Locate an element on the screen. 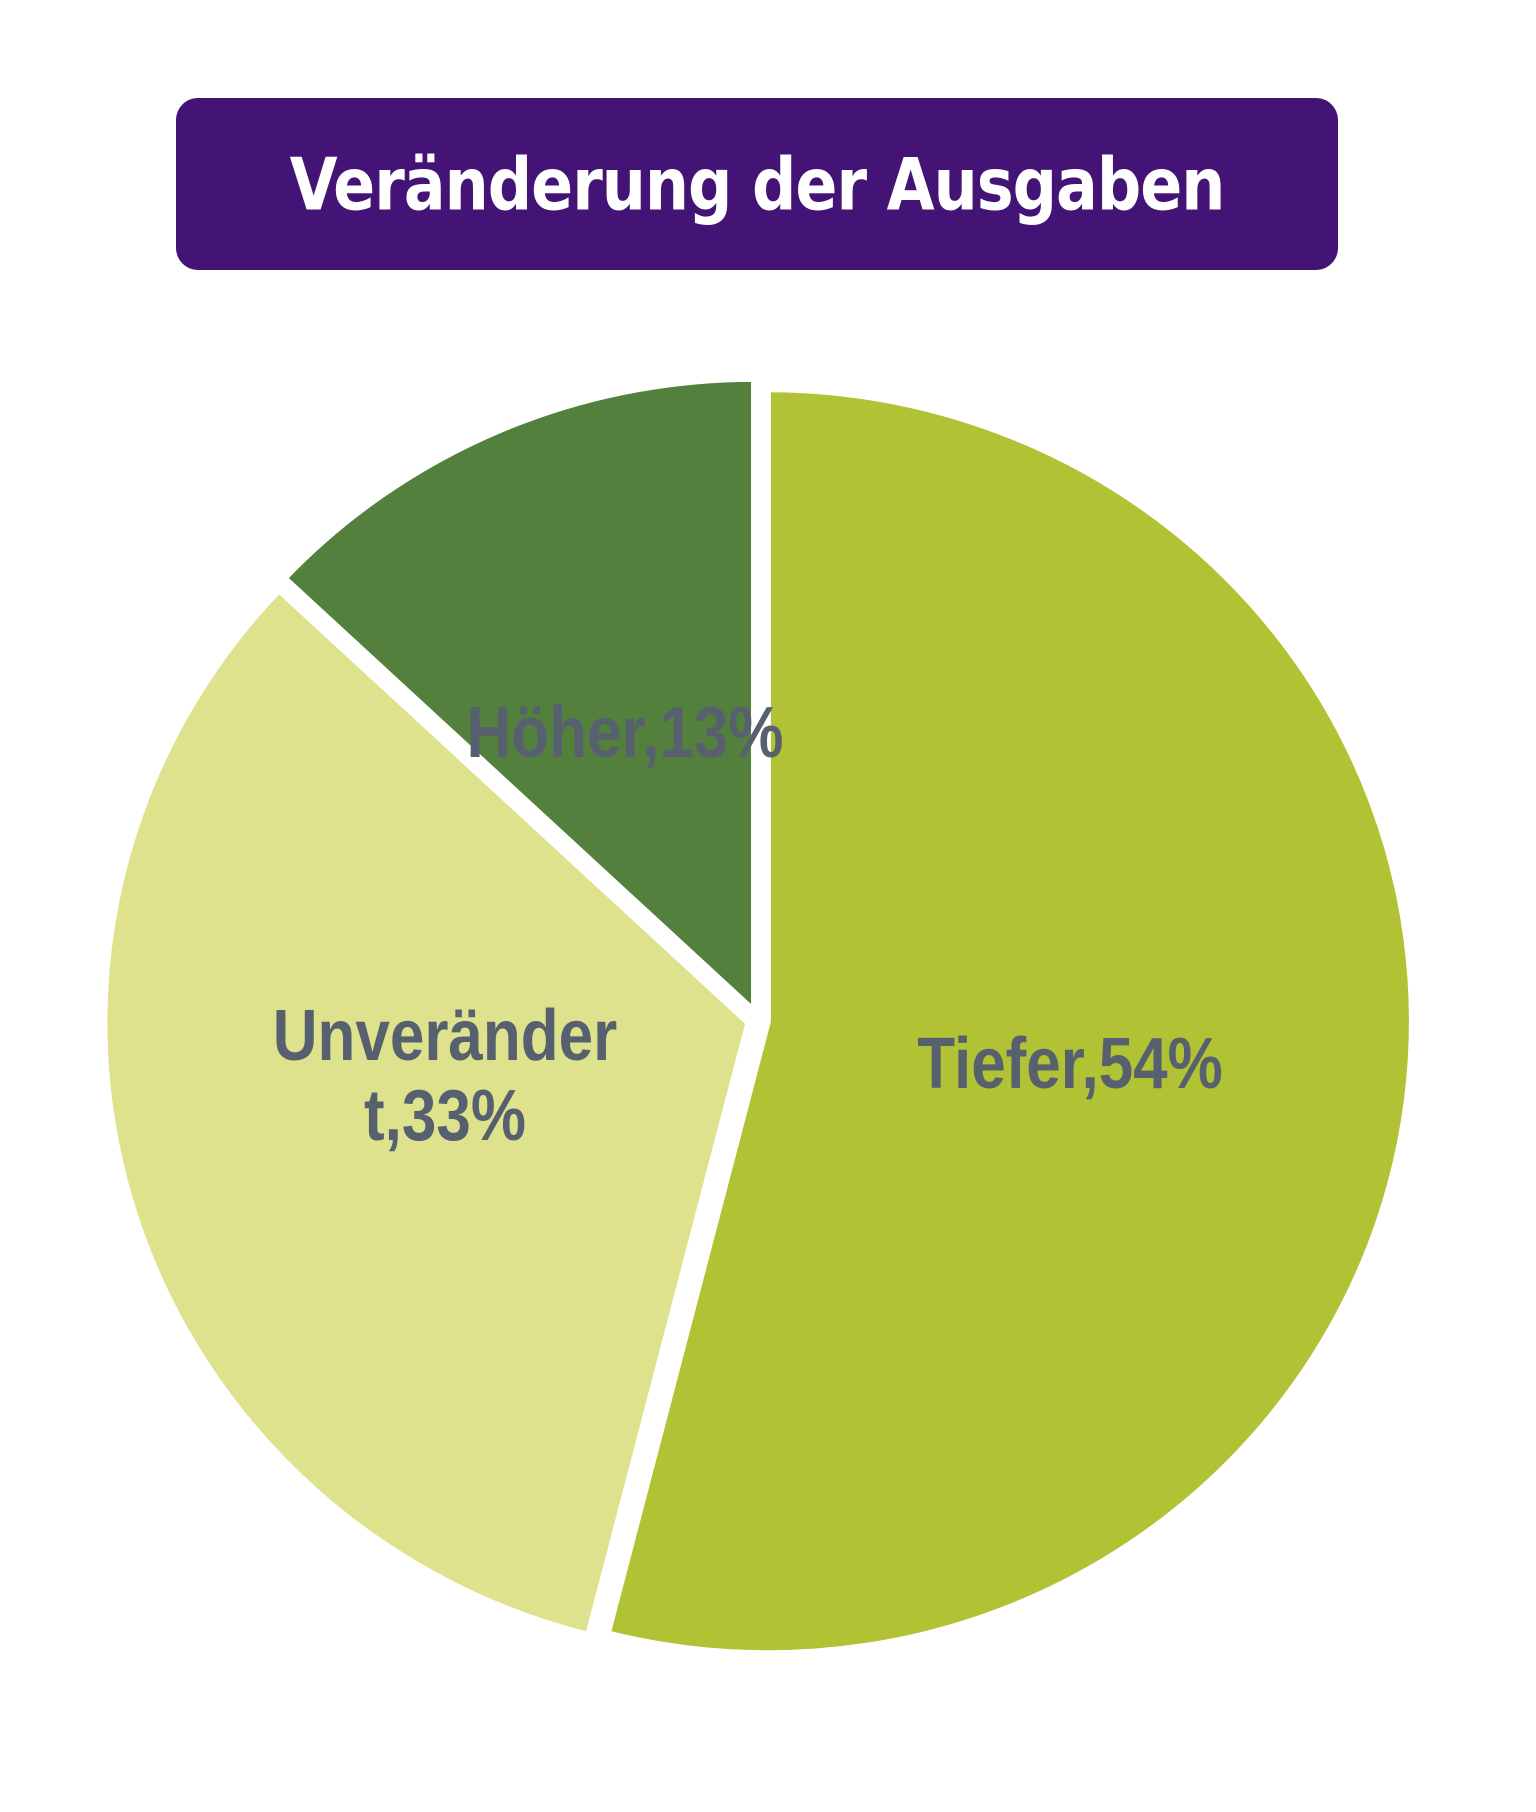  chart-title-box: Veränderung der Ausgaben is located at coordinates (757, 184).